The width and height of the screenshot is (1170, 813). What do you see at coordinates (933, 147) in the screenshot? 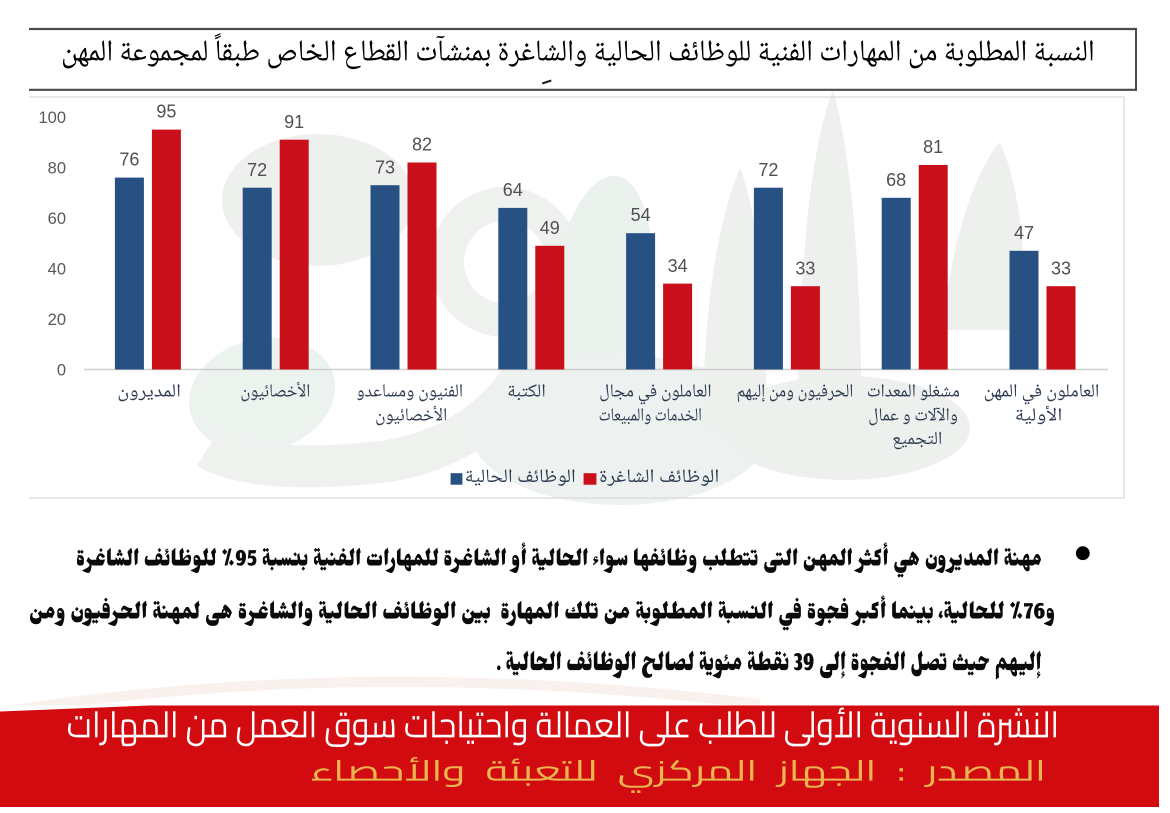
I see `svg-text: 81` at bounding box center [933, 147].